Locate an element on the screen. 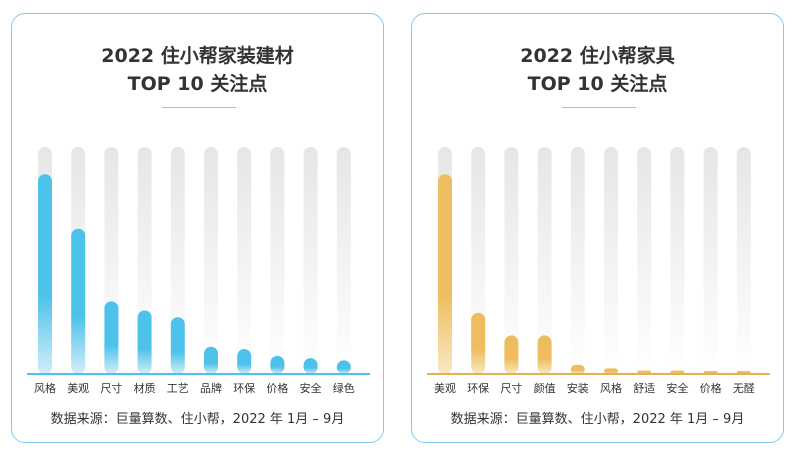  bar-材质 is located at coordinates (144, 342).